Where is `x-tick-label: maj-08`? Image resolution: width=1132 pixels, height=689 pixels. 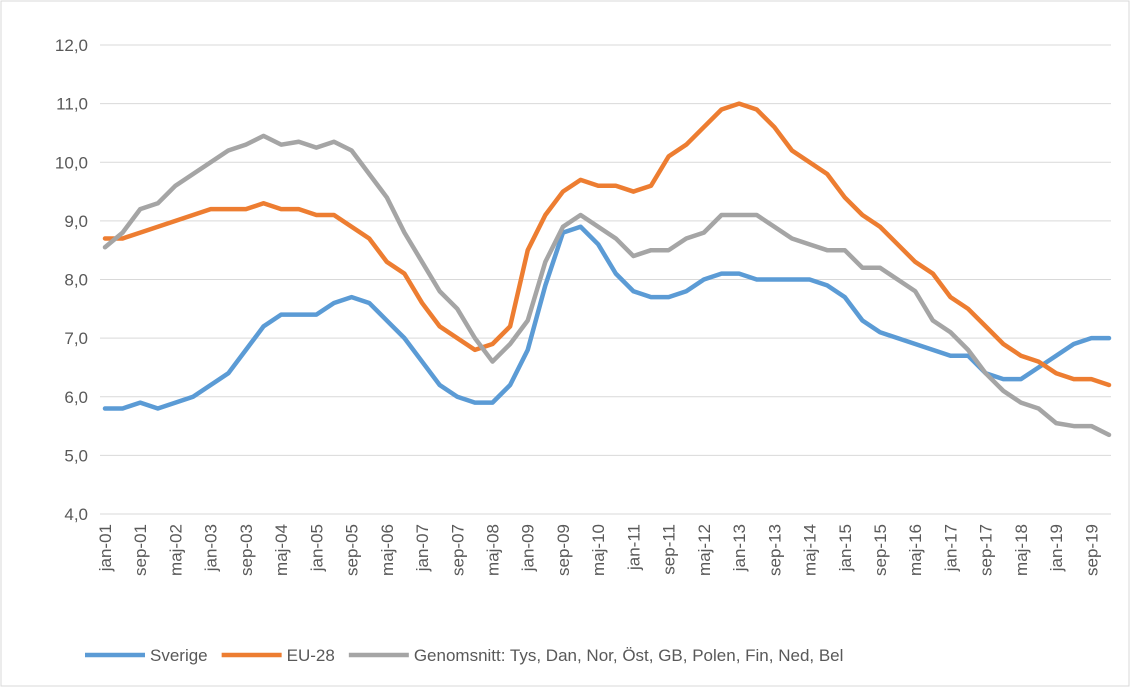
x-tick-label: maj-08 is located at coordinates (493, 550).